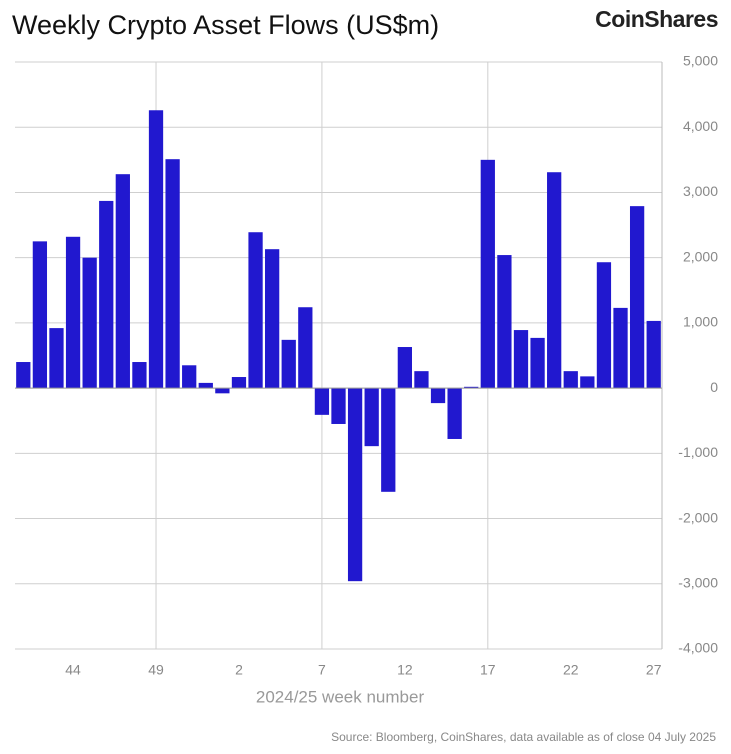  I want to click on y-tick-label: 3,000, so click(700, 191).